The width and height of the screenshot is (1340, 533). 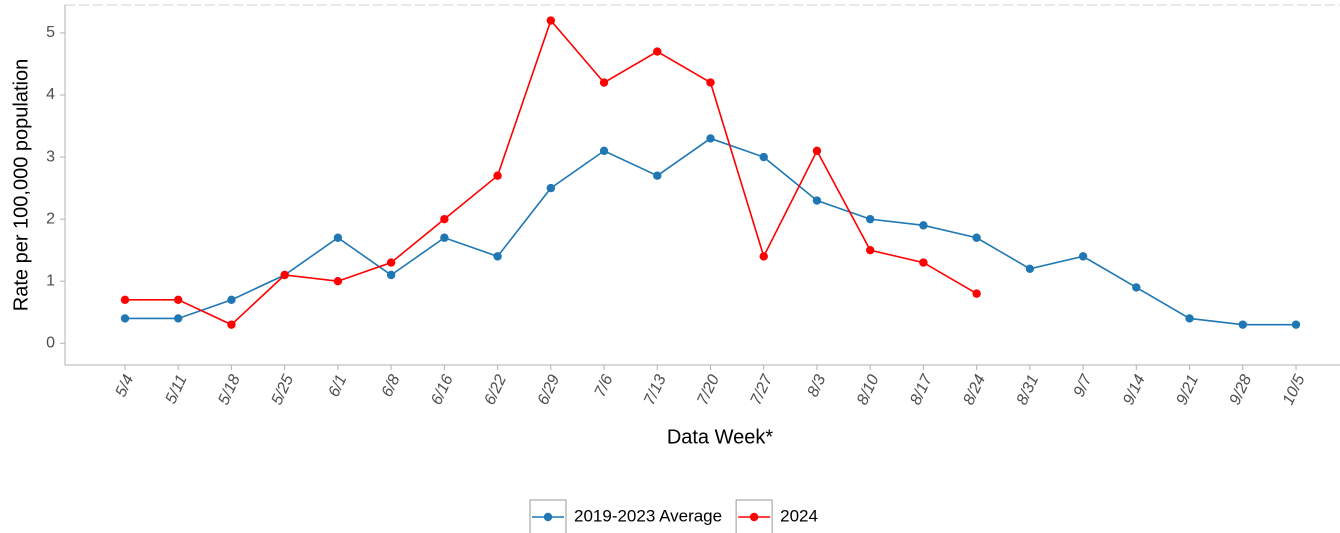 I want to click on x-tick-label: 9/14, so click(x=1134, y=390).